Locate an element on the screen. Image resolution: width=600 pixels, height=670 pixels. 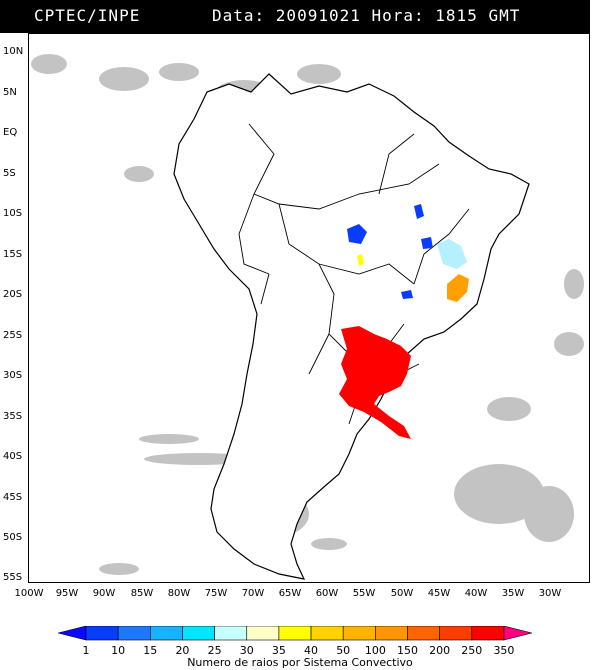
lat-label: 10N is located at coordinates (13, 51).